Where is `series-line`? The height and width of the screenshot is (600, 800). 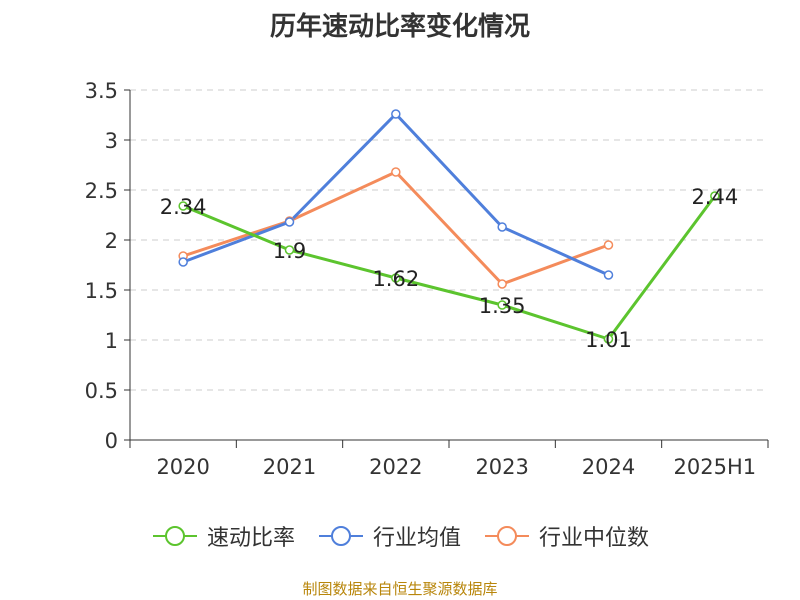
series-line is located at coordinates (396, 194).